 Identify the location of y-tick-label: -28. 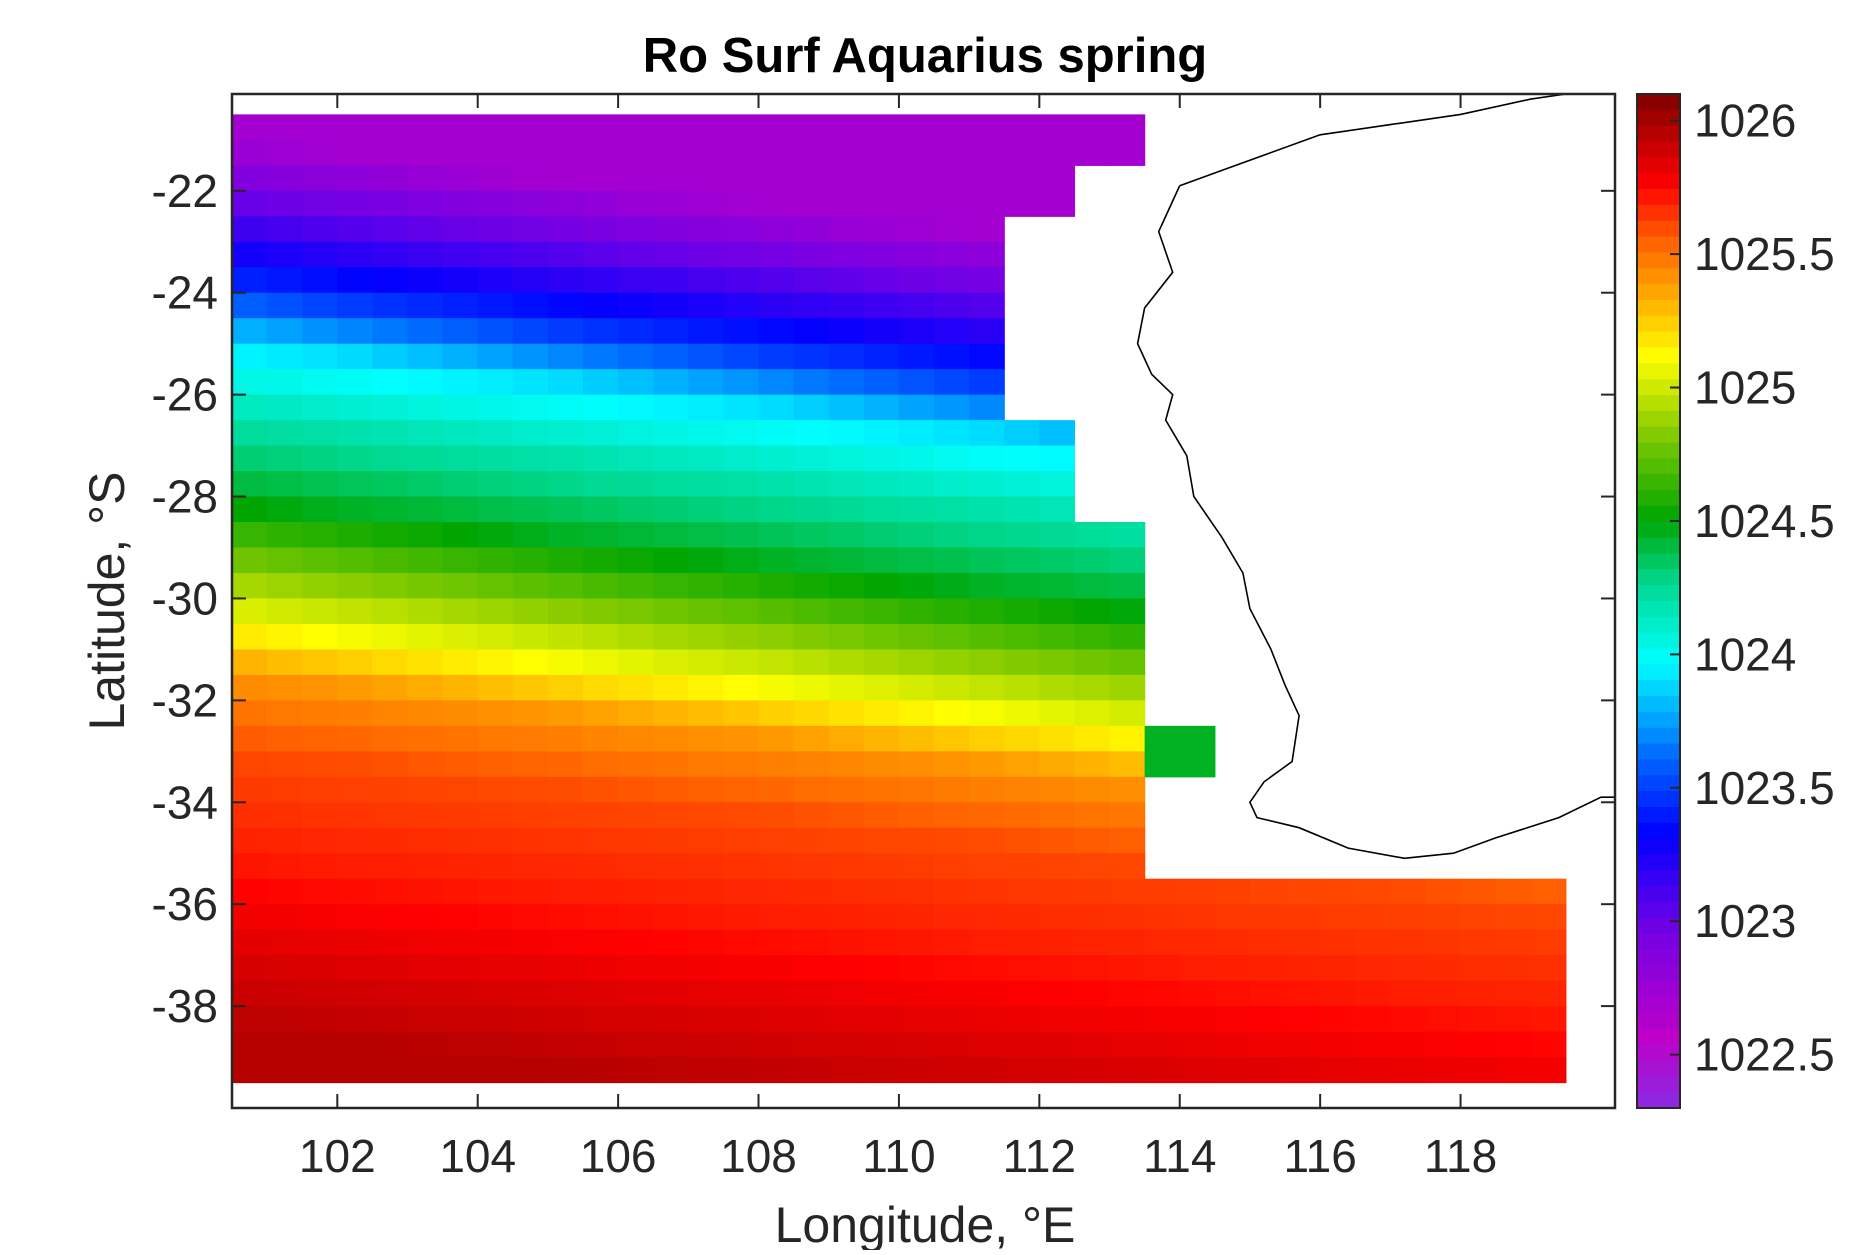
(185, 497).